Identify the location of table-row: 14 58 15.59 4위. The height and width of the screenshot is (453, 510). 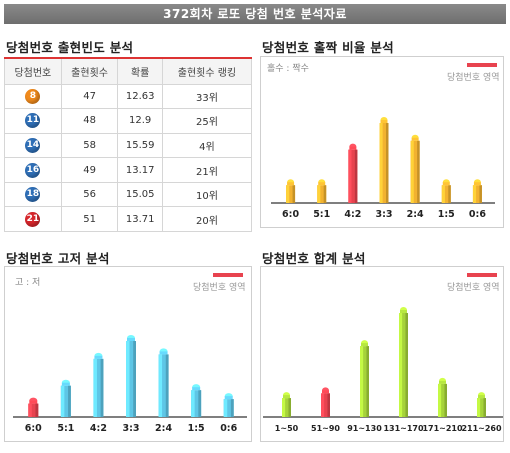
(128, 145).